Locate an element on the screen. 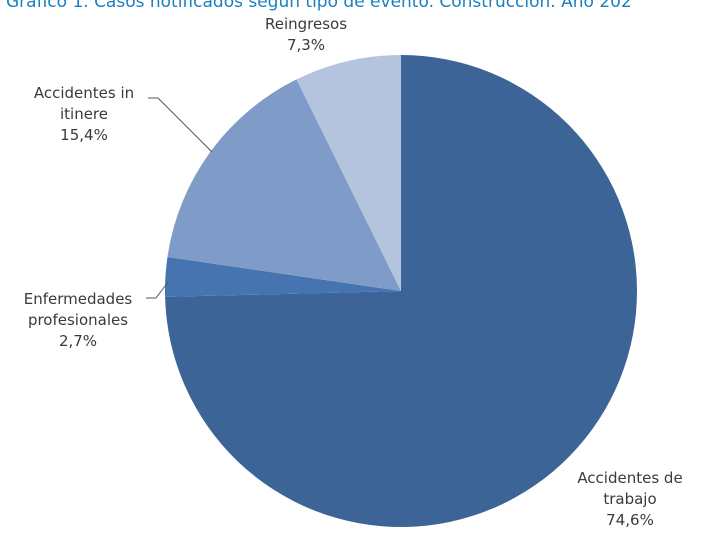 The width and height of the screenshot is (710, 537). slice-percent: 15,4% is located at coordinates (84, 135).